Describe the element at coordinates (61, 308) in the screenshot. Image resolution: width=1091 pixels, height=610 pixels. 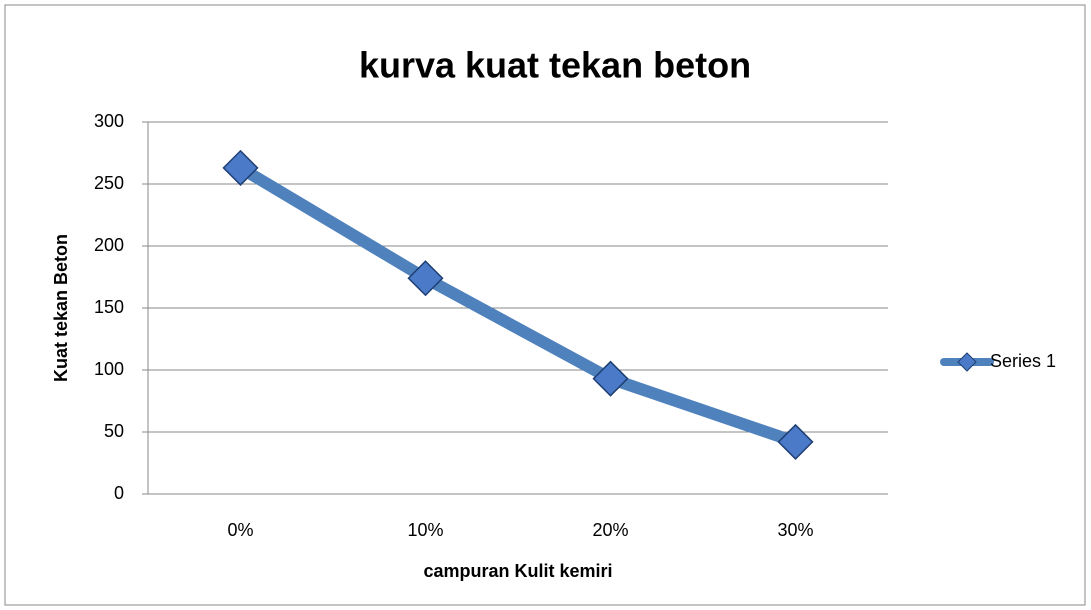
I see `y-axis-label: Kuat tekan Beton` at that location.